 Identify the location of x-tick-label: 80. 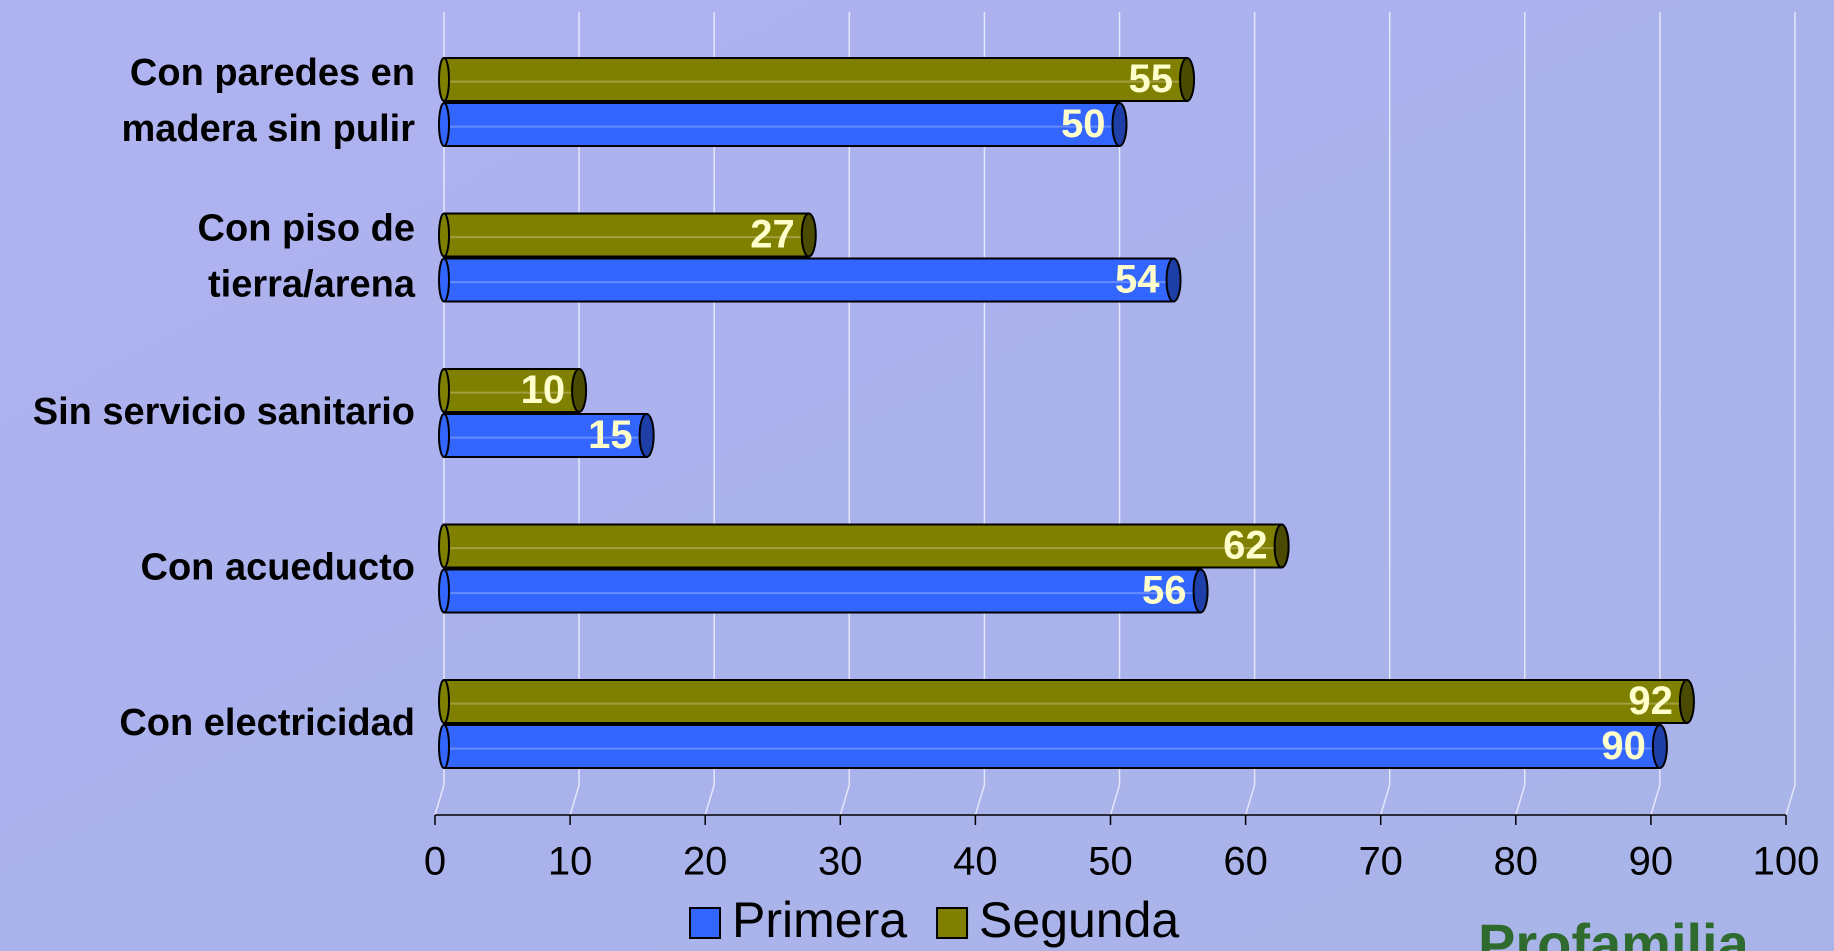
(1516, 862).